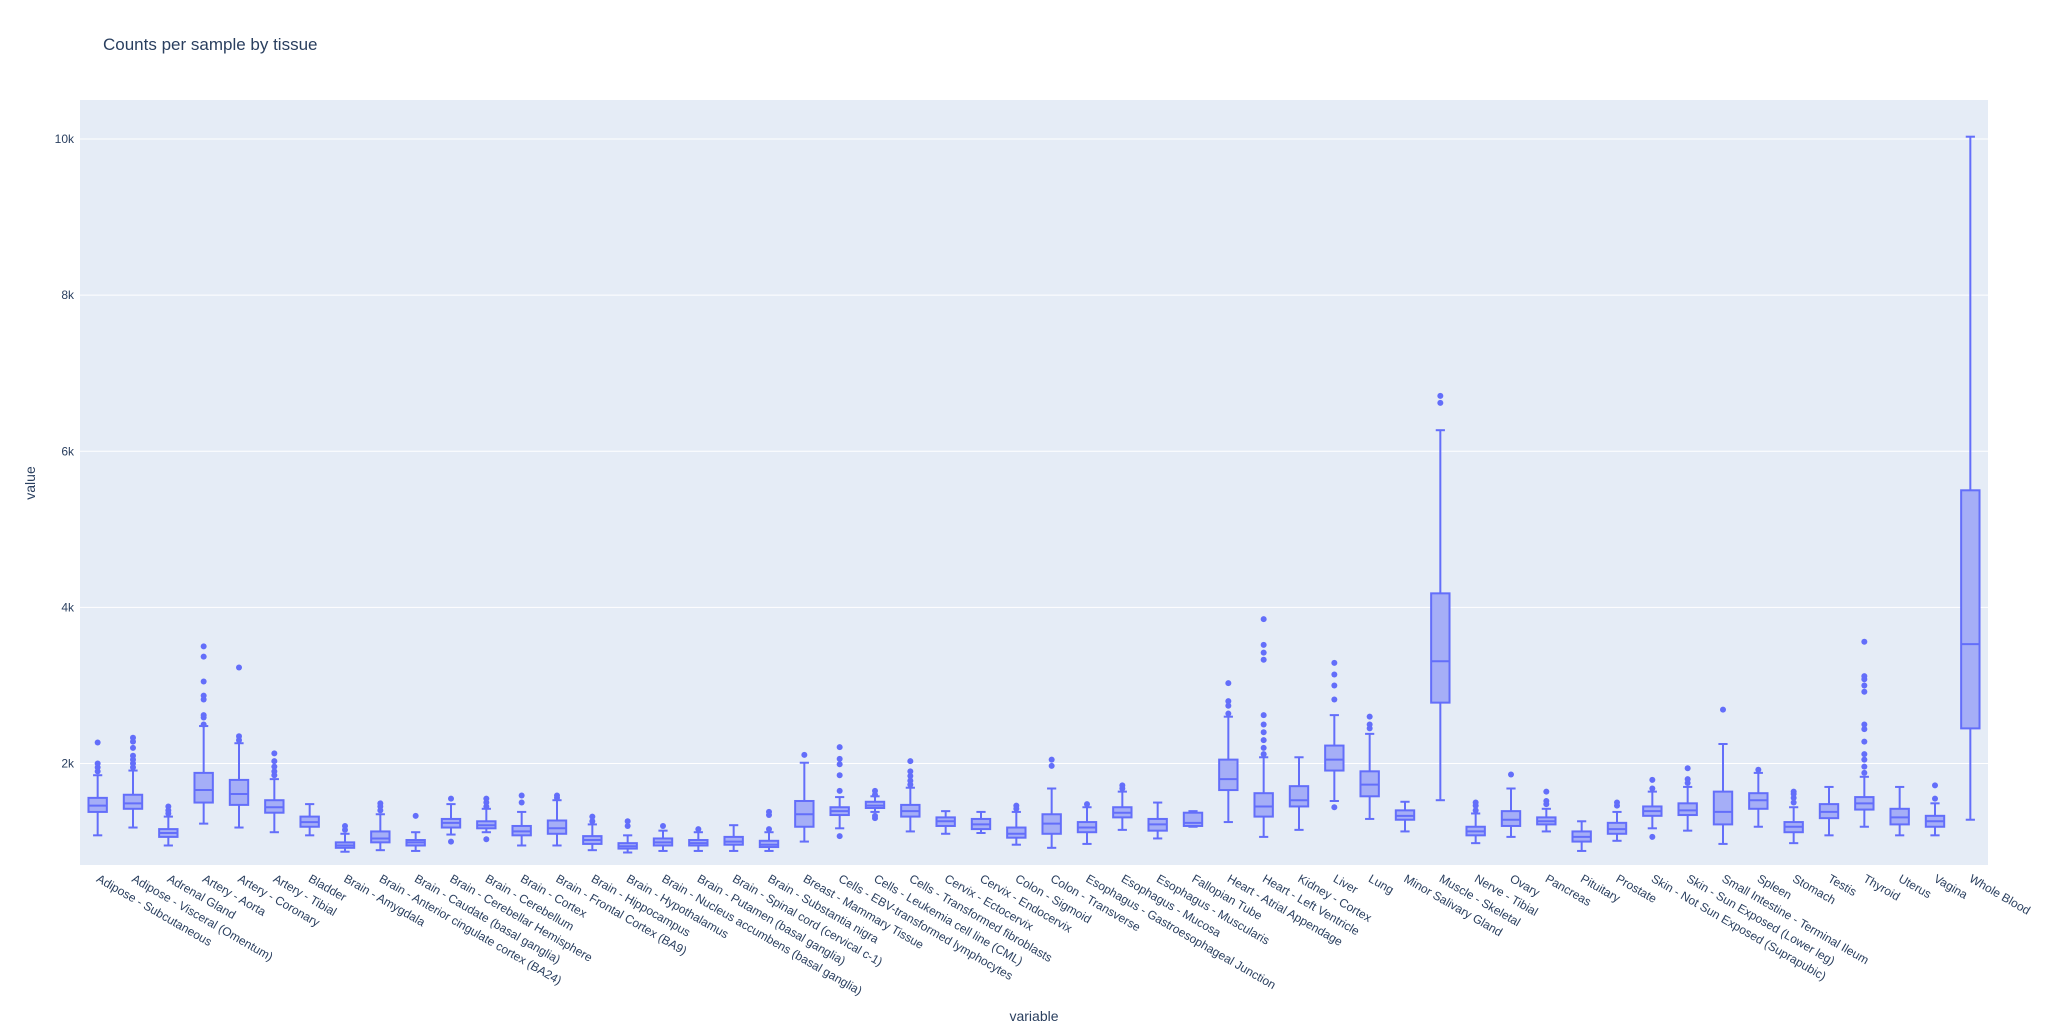 This screenshot has width=2048, height=1024. Describe the element at coordinates (1381, 883) in the screenshot. I see `x-tick-label: Lung` at that location.